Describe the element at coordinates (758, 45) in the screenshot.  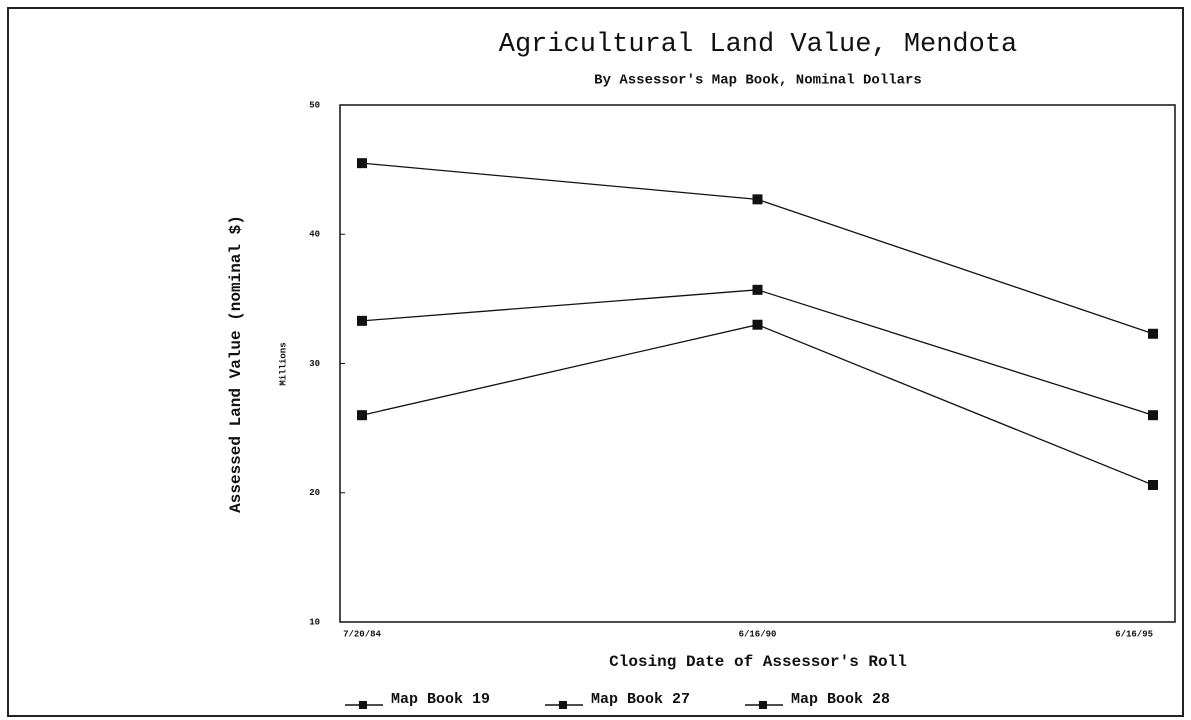
I see `chart-title: Agricultural Land Value, Mendota` at that location.